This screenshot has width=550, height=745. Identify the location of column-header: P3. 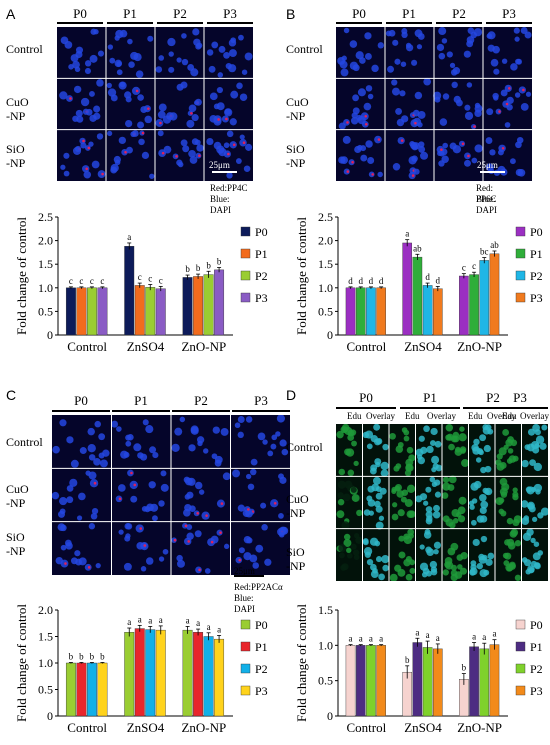
(520, 397).